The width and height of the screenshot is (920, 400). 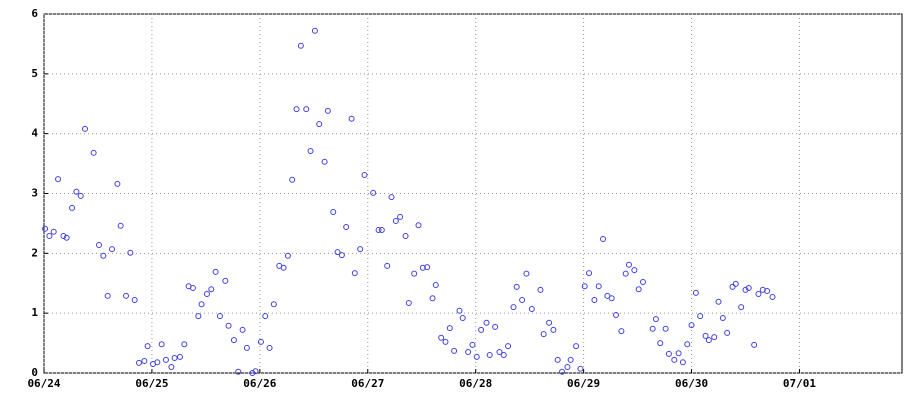 I want to click on x-tick-label: 07/01, so click(x=799, y=383).